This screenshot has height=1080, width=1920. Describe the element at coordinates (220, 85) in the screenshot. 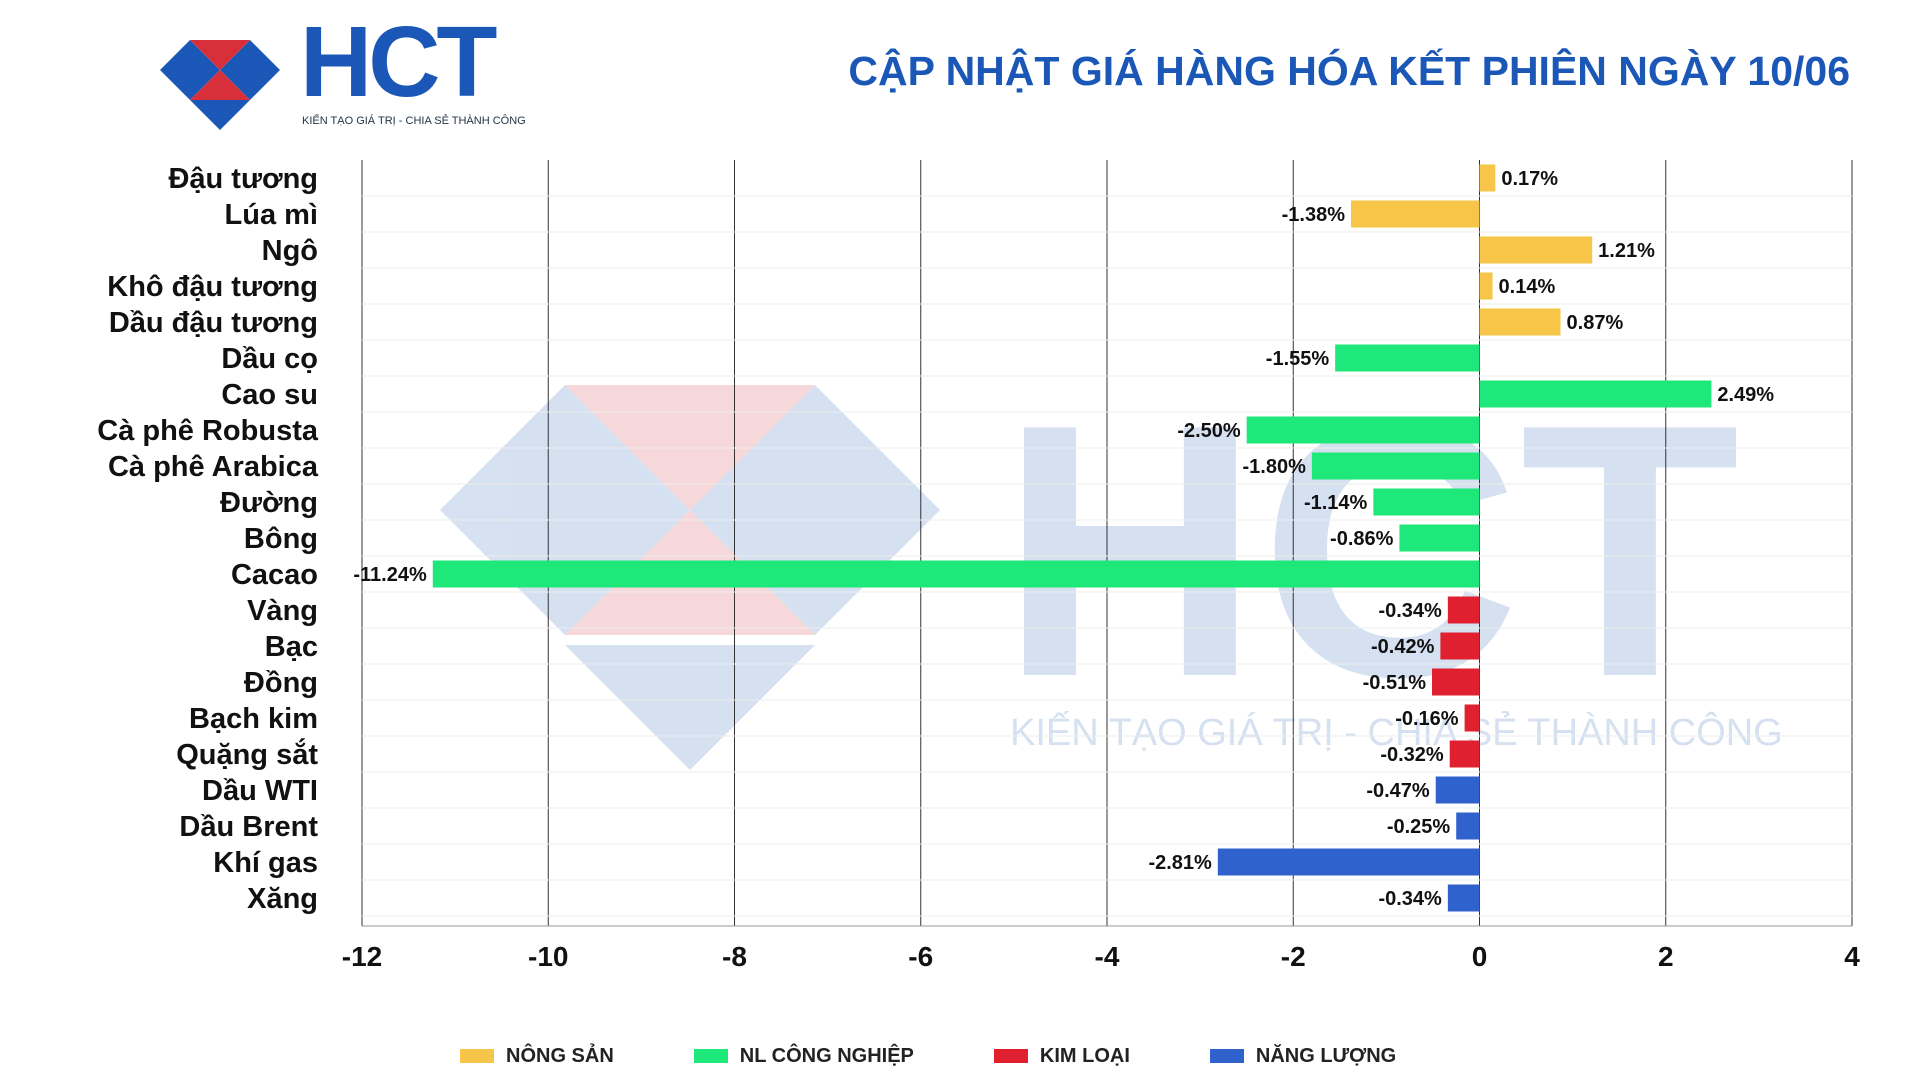

I see `hct-logo-mark` at that location.